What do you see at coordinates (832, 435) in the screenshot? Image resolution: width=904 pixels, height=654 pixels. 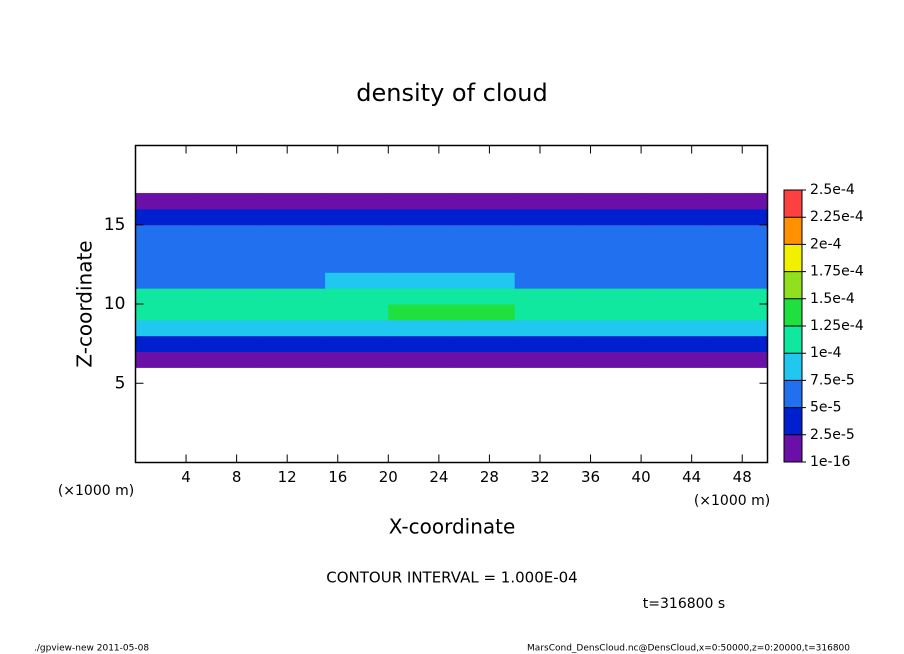 I see `colorbar-label: 2.5e-5` at bounding box center [832, 435].